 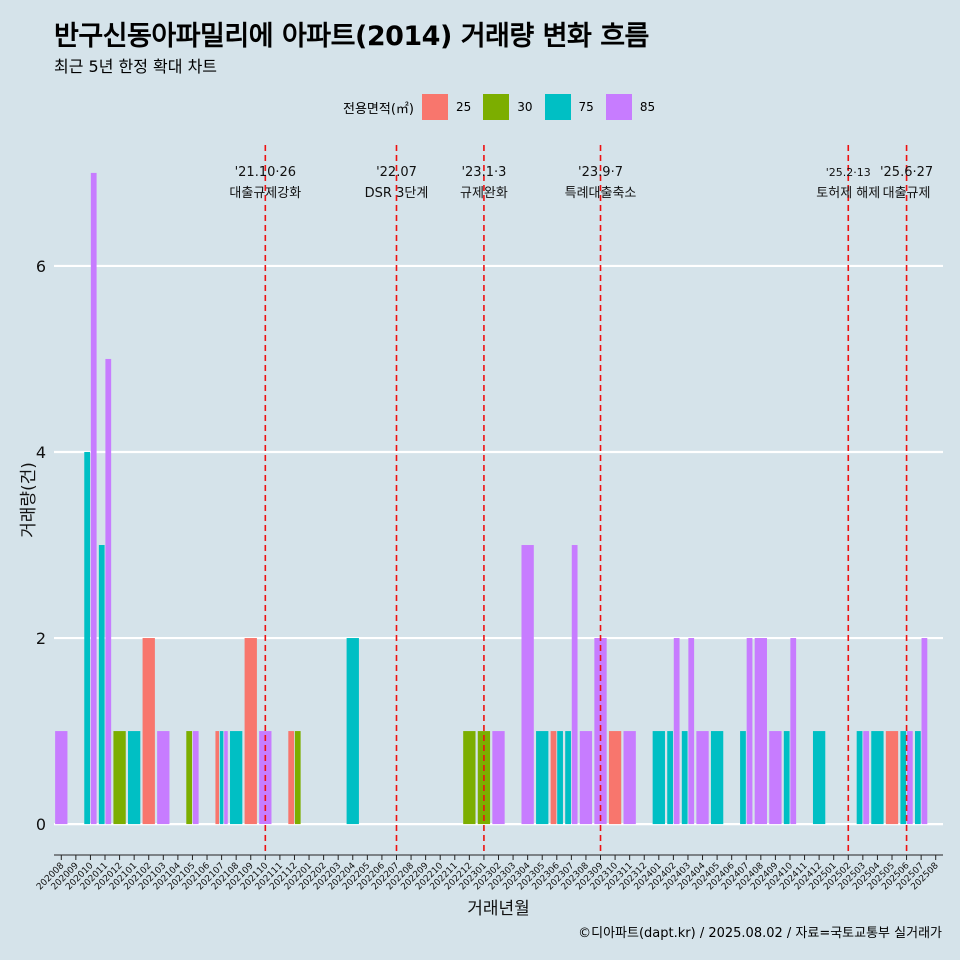 What do you see at coordinates (378, 109) in the screenshot?
I see `legend-title: 전용면적(㎡)` at bounding box center [378, 109].